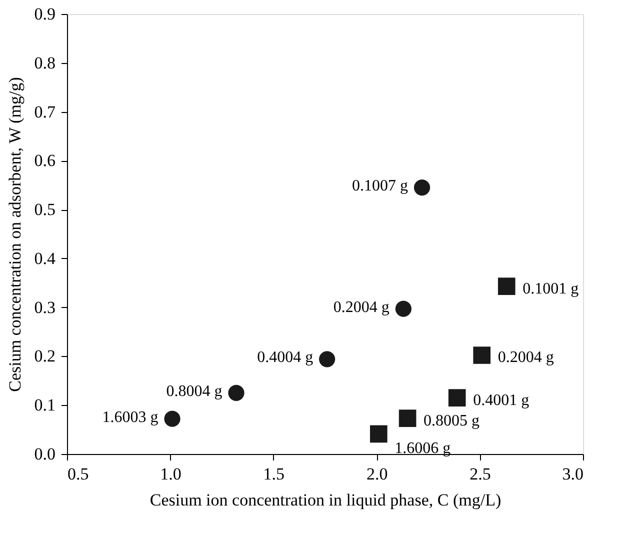  What do you see at coordinates (480, 474) in the screenshot?
I see `x-tick-label: 2.5` at bounding box center [480, 474].